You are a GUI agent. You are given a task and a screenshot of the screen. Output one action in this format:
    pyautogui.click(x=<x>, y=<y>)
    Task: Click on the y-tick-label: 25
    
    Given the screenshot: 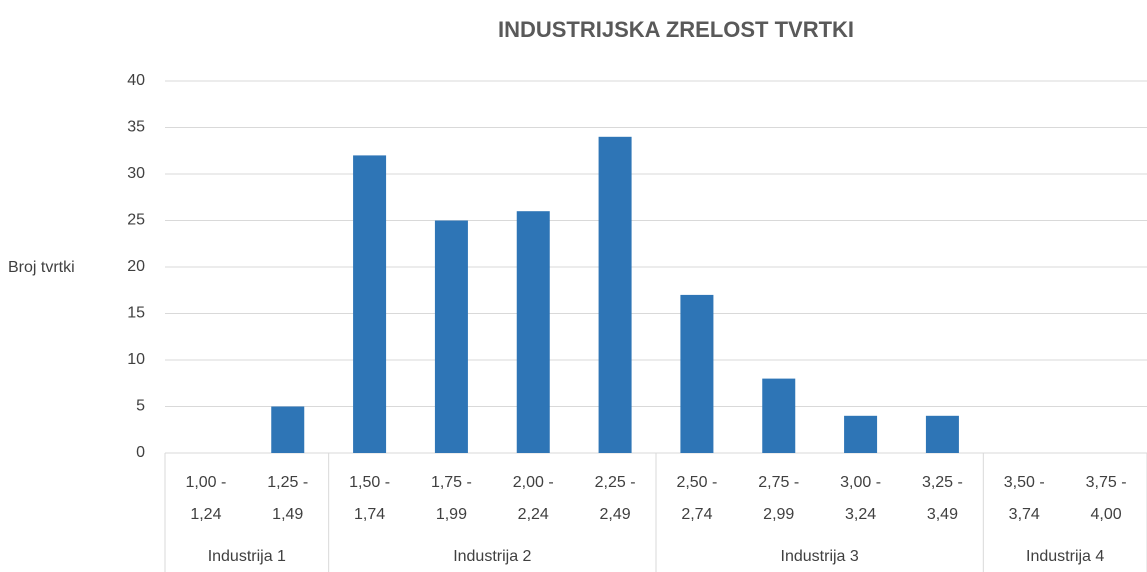 What is the action you would take?
    pyautogui.click(x=136, y=220)
    